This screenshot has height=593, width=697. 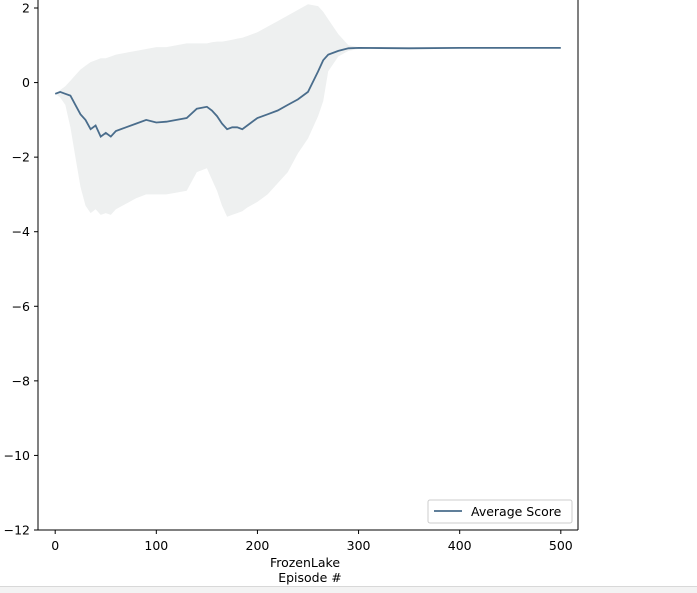 What do you see at coordinates (21, 380) in the screenshot?
I see `y-tick-label: −8` at bounding box center [21, 380].